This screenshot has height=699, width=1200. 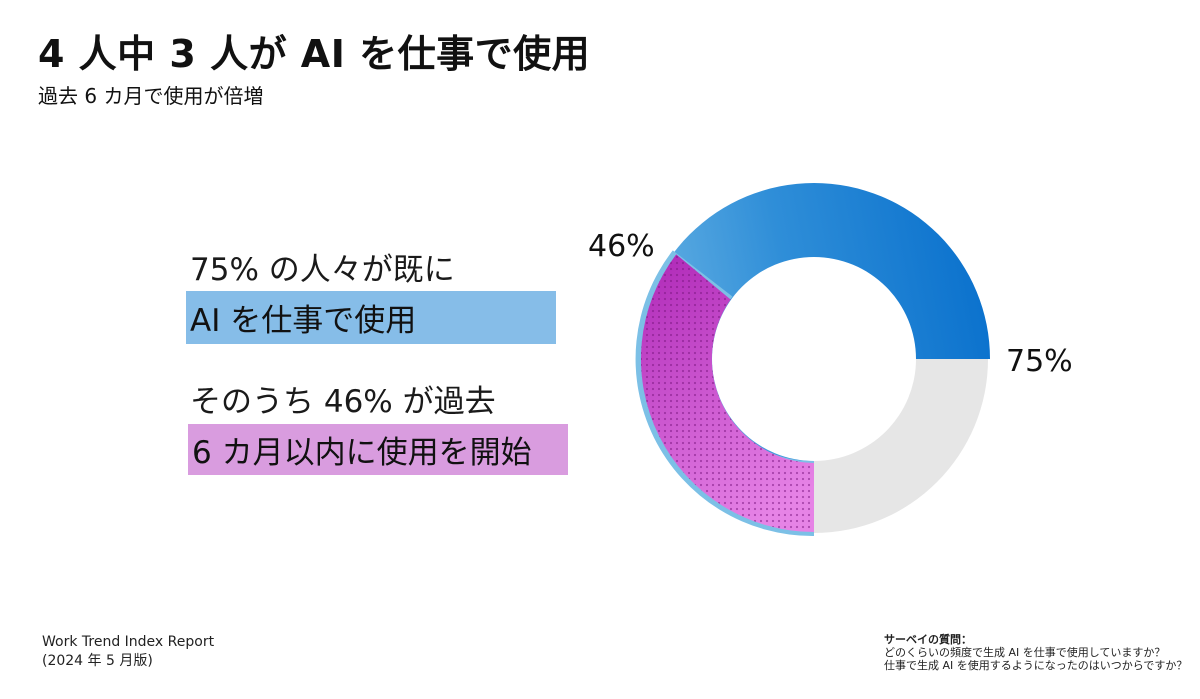 I want to click on callout-new-users-highlight: 6 カ月以内に使用を開始, so click(x=378, y=449).